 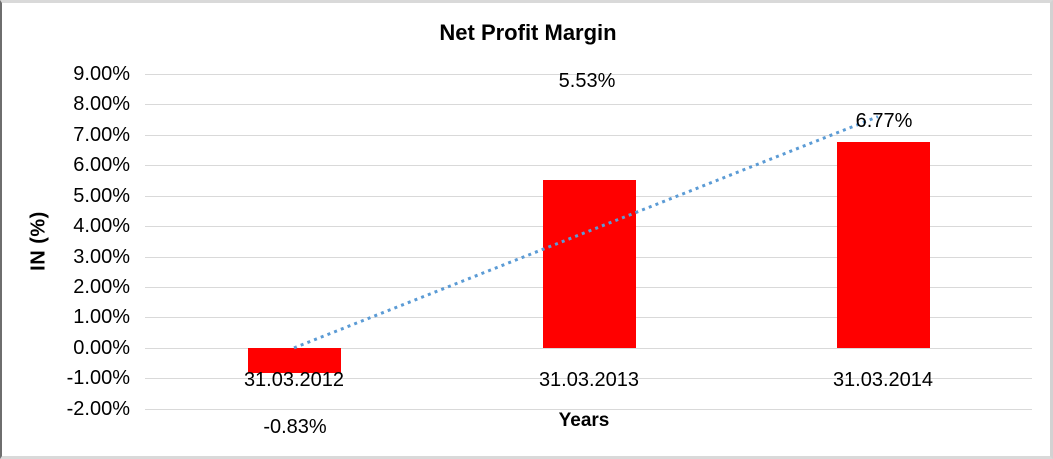 I want to click on x-category-label: 31.03.2012, so click(x=294, y=380).